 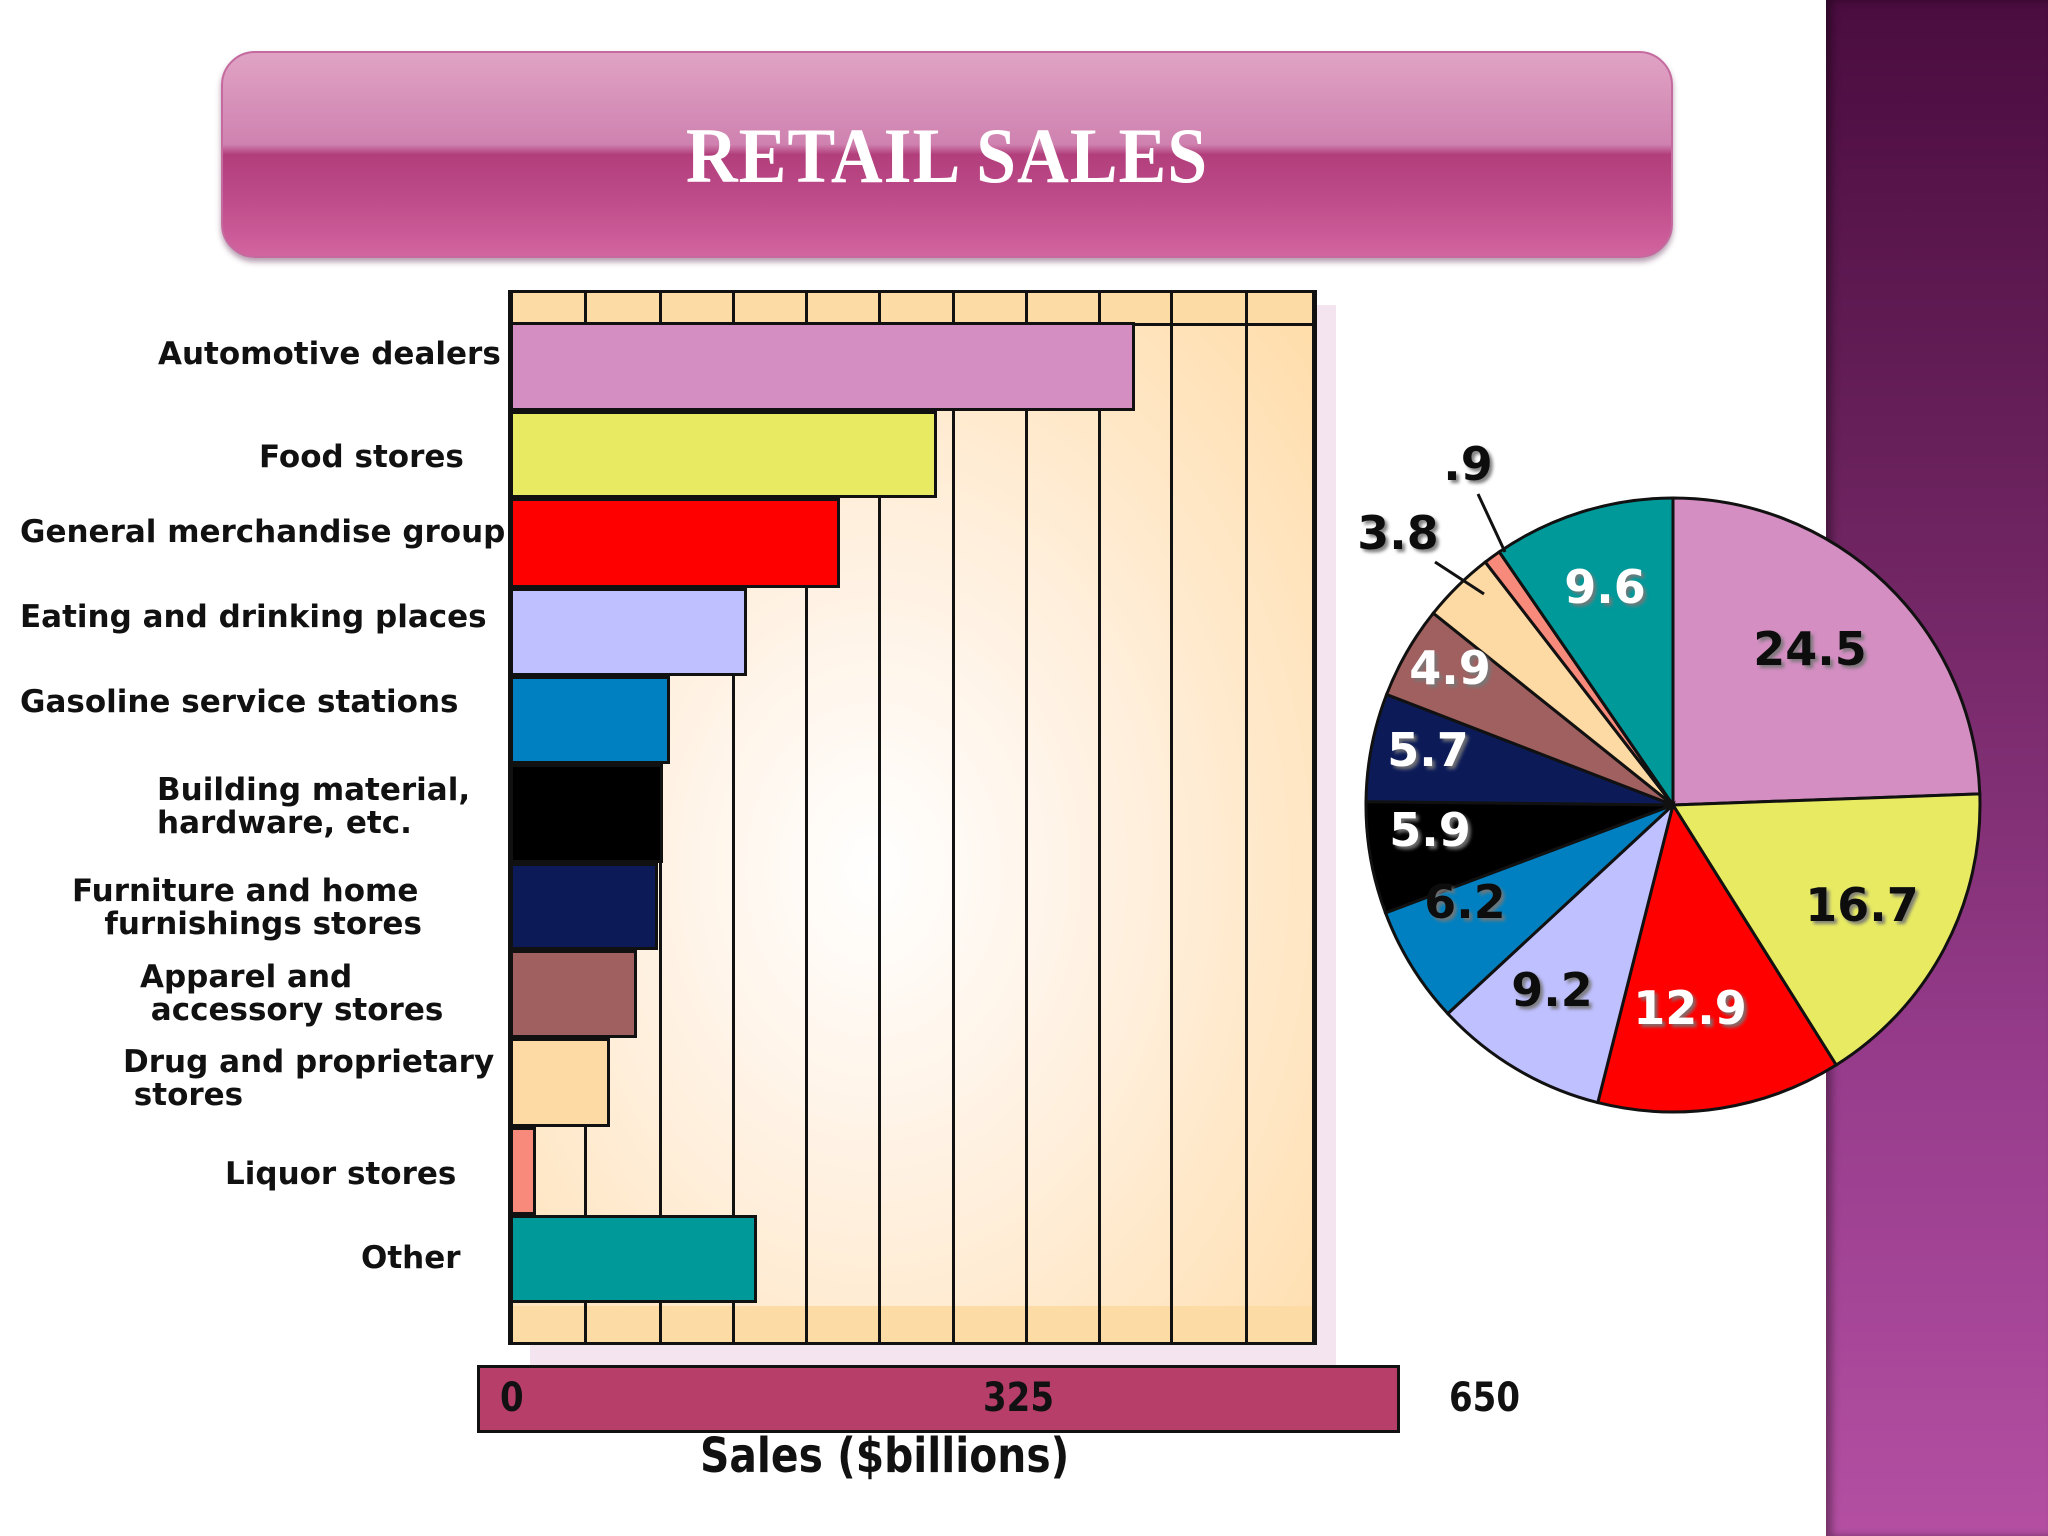 I want to click on pie-slice-label: 9.2, so click(x=1552, y=990).